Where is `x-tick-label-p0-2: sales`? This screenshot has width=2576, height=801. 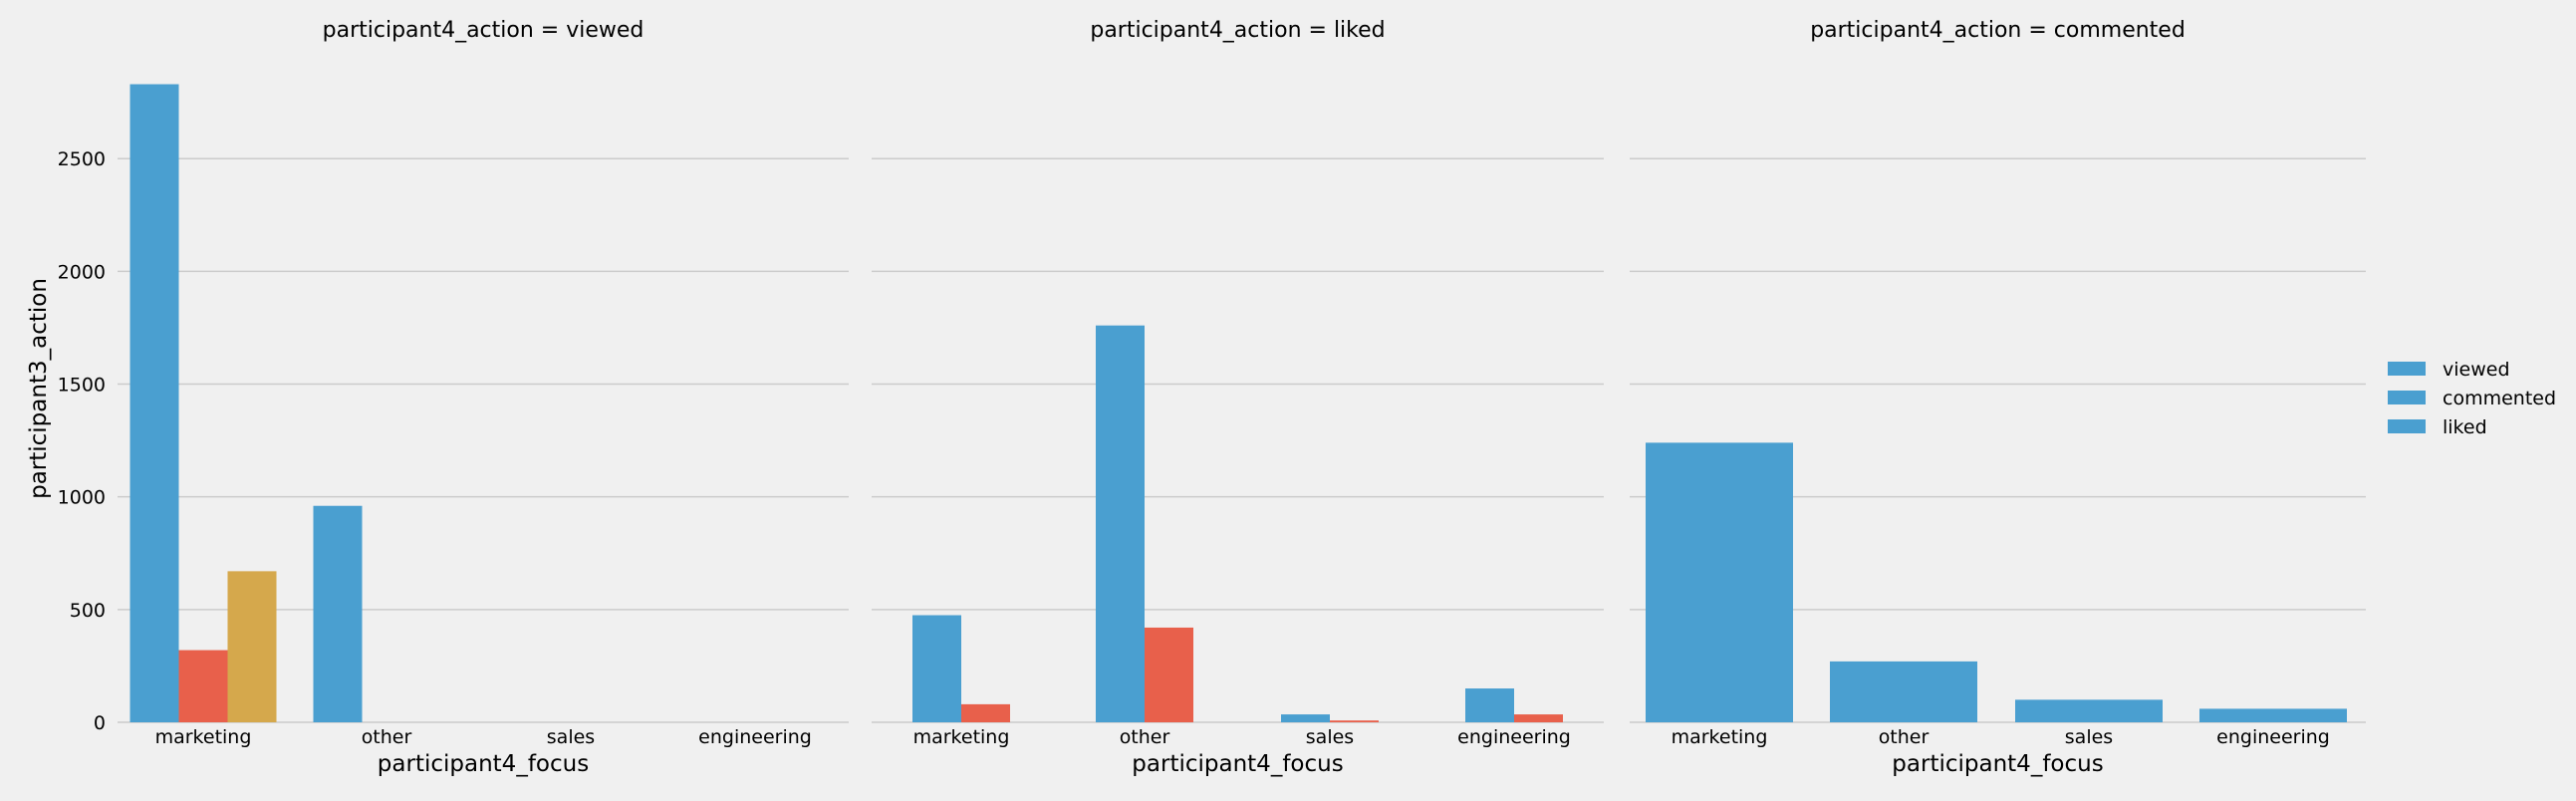
x-tick-label-p0-2: sales is located at coordinates (571, 737).